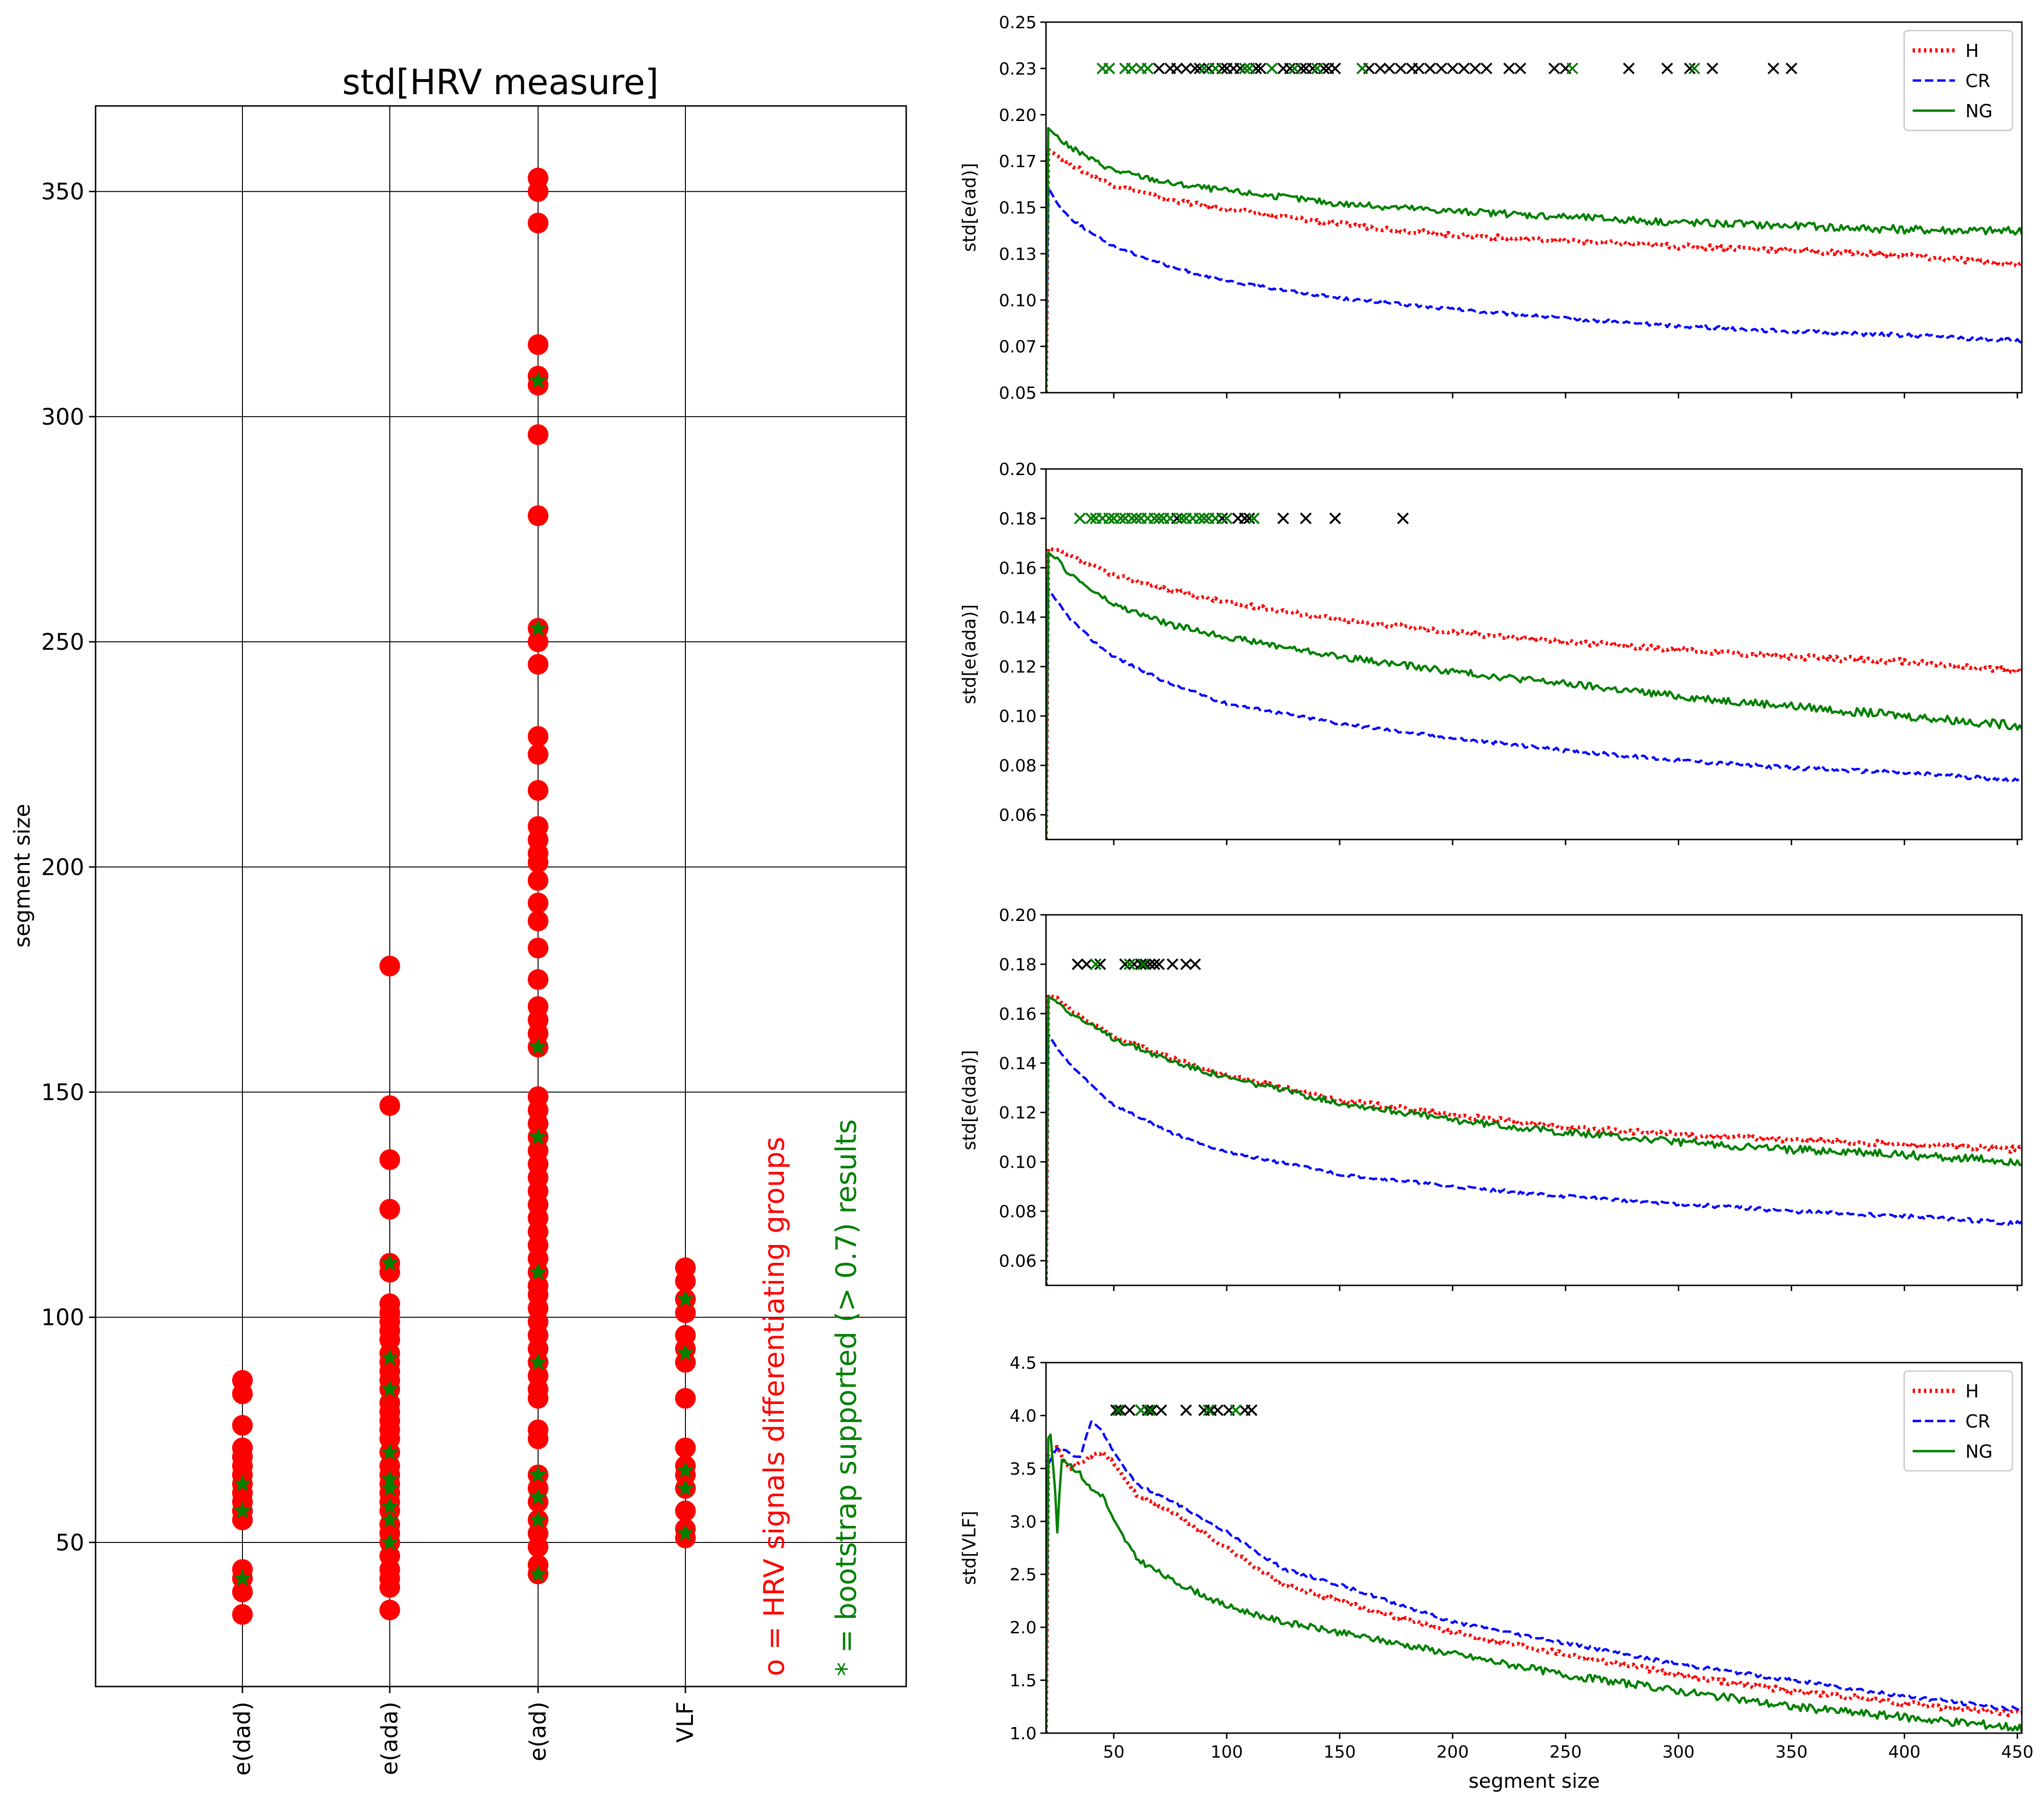  I want to click on series-lines, so click(1534, 692).